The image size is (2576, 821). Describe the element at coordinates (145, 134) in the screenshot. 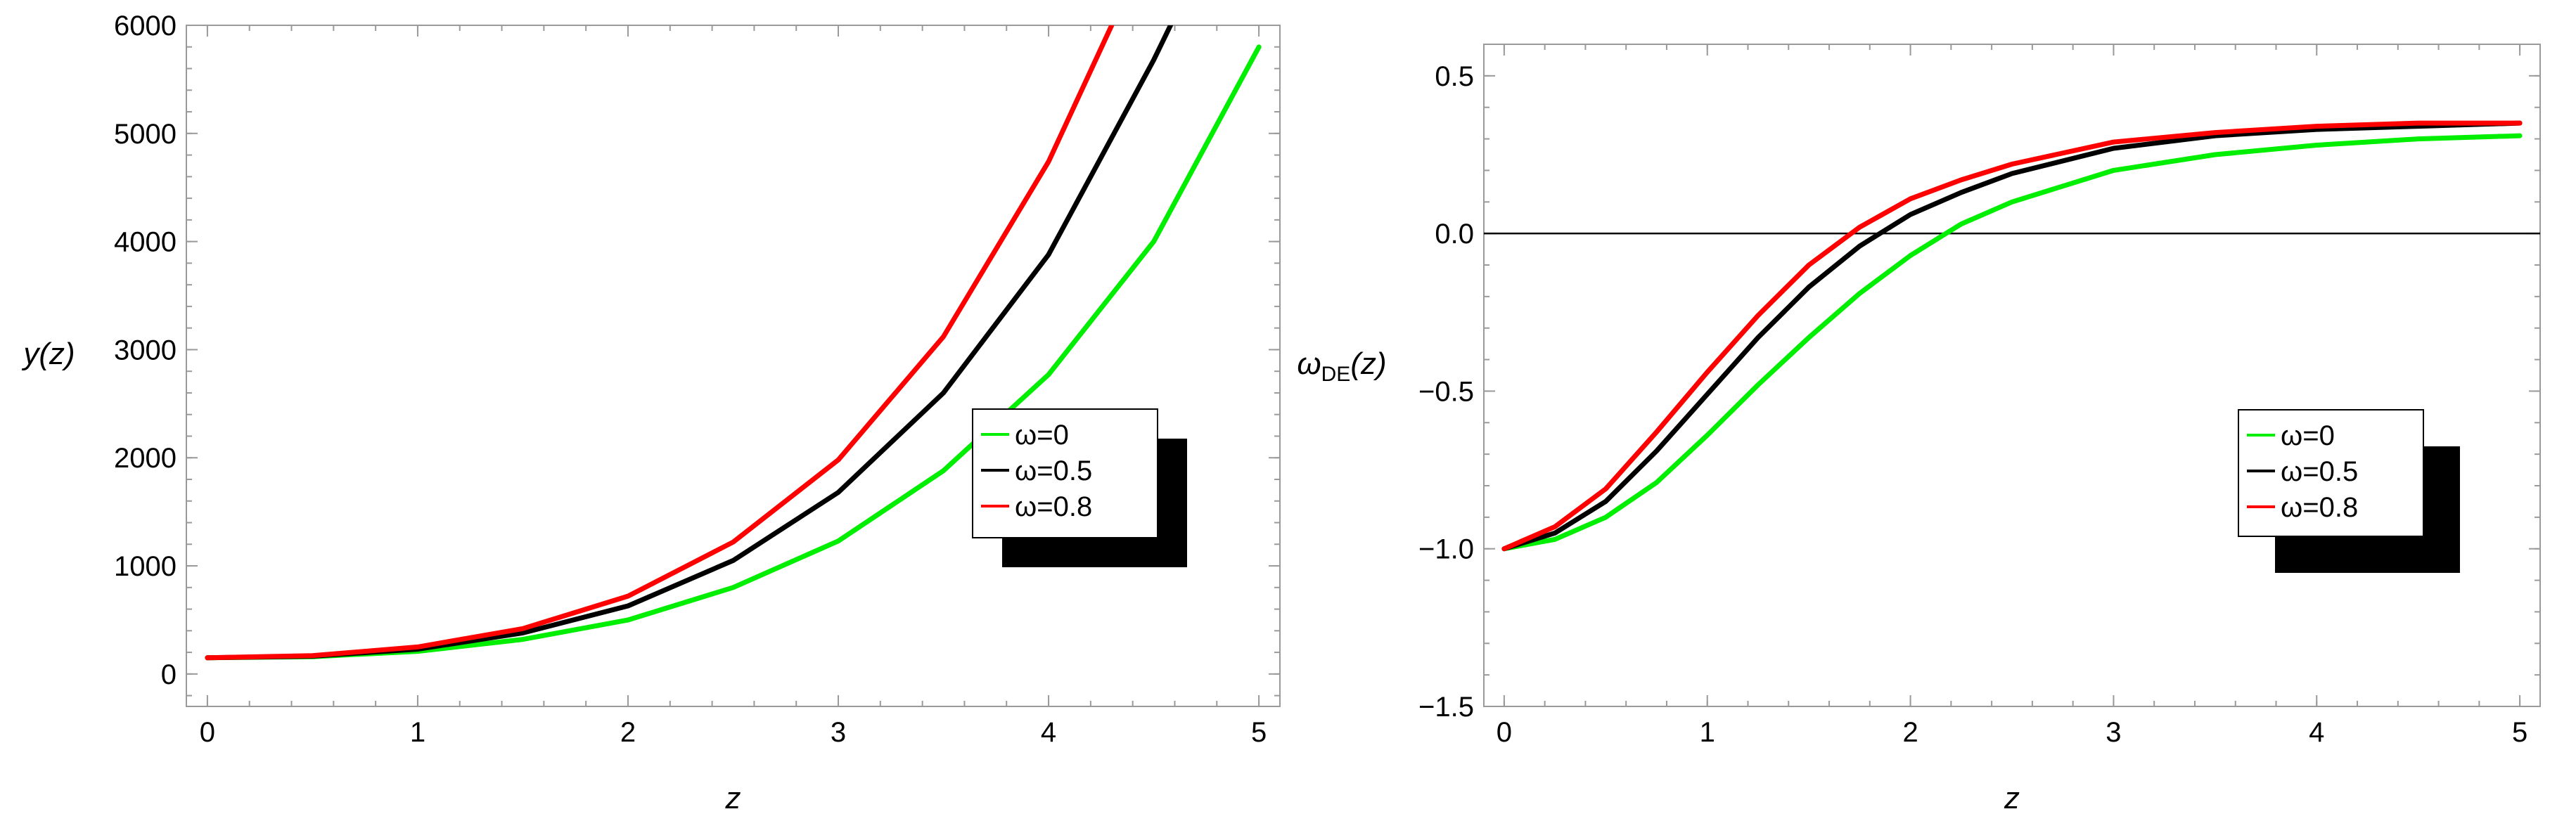

I see `y-tick-label: 5000` at that location.